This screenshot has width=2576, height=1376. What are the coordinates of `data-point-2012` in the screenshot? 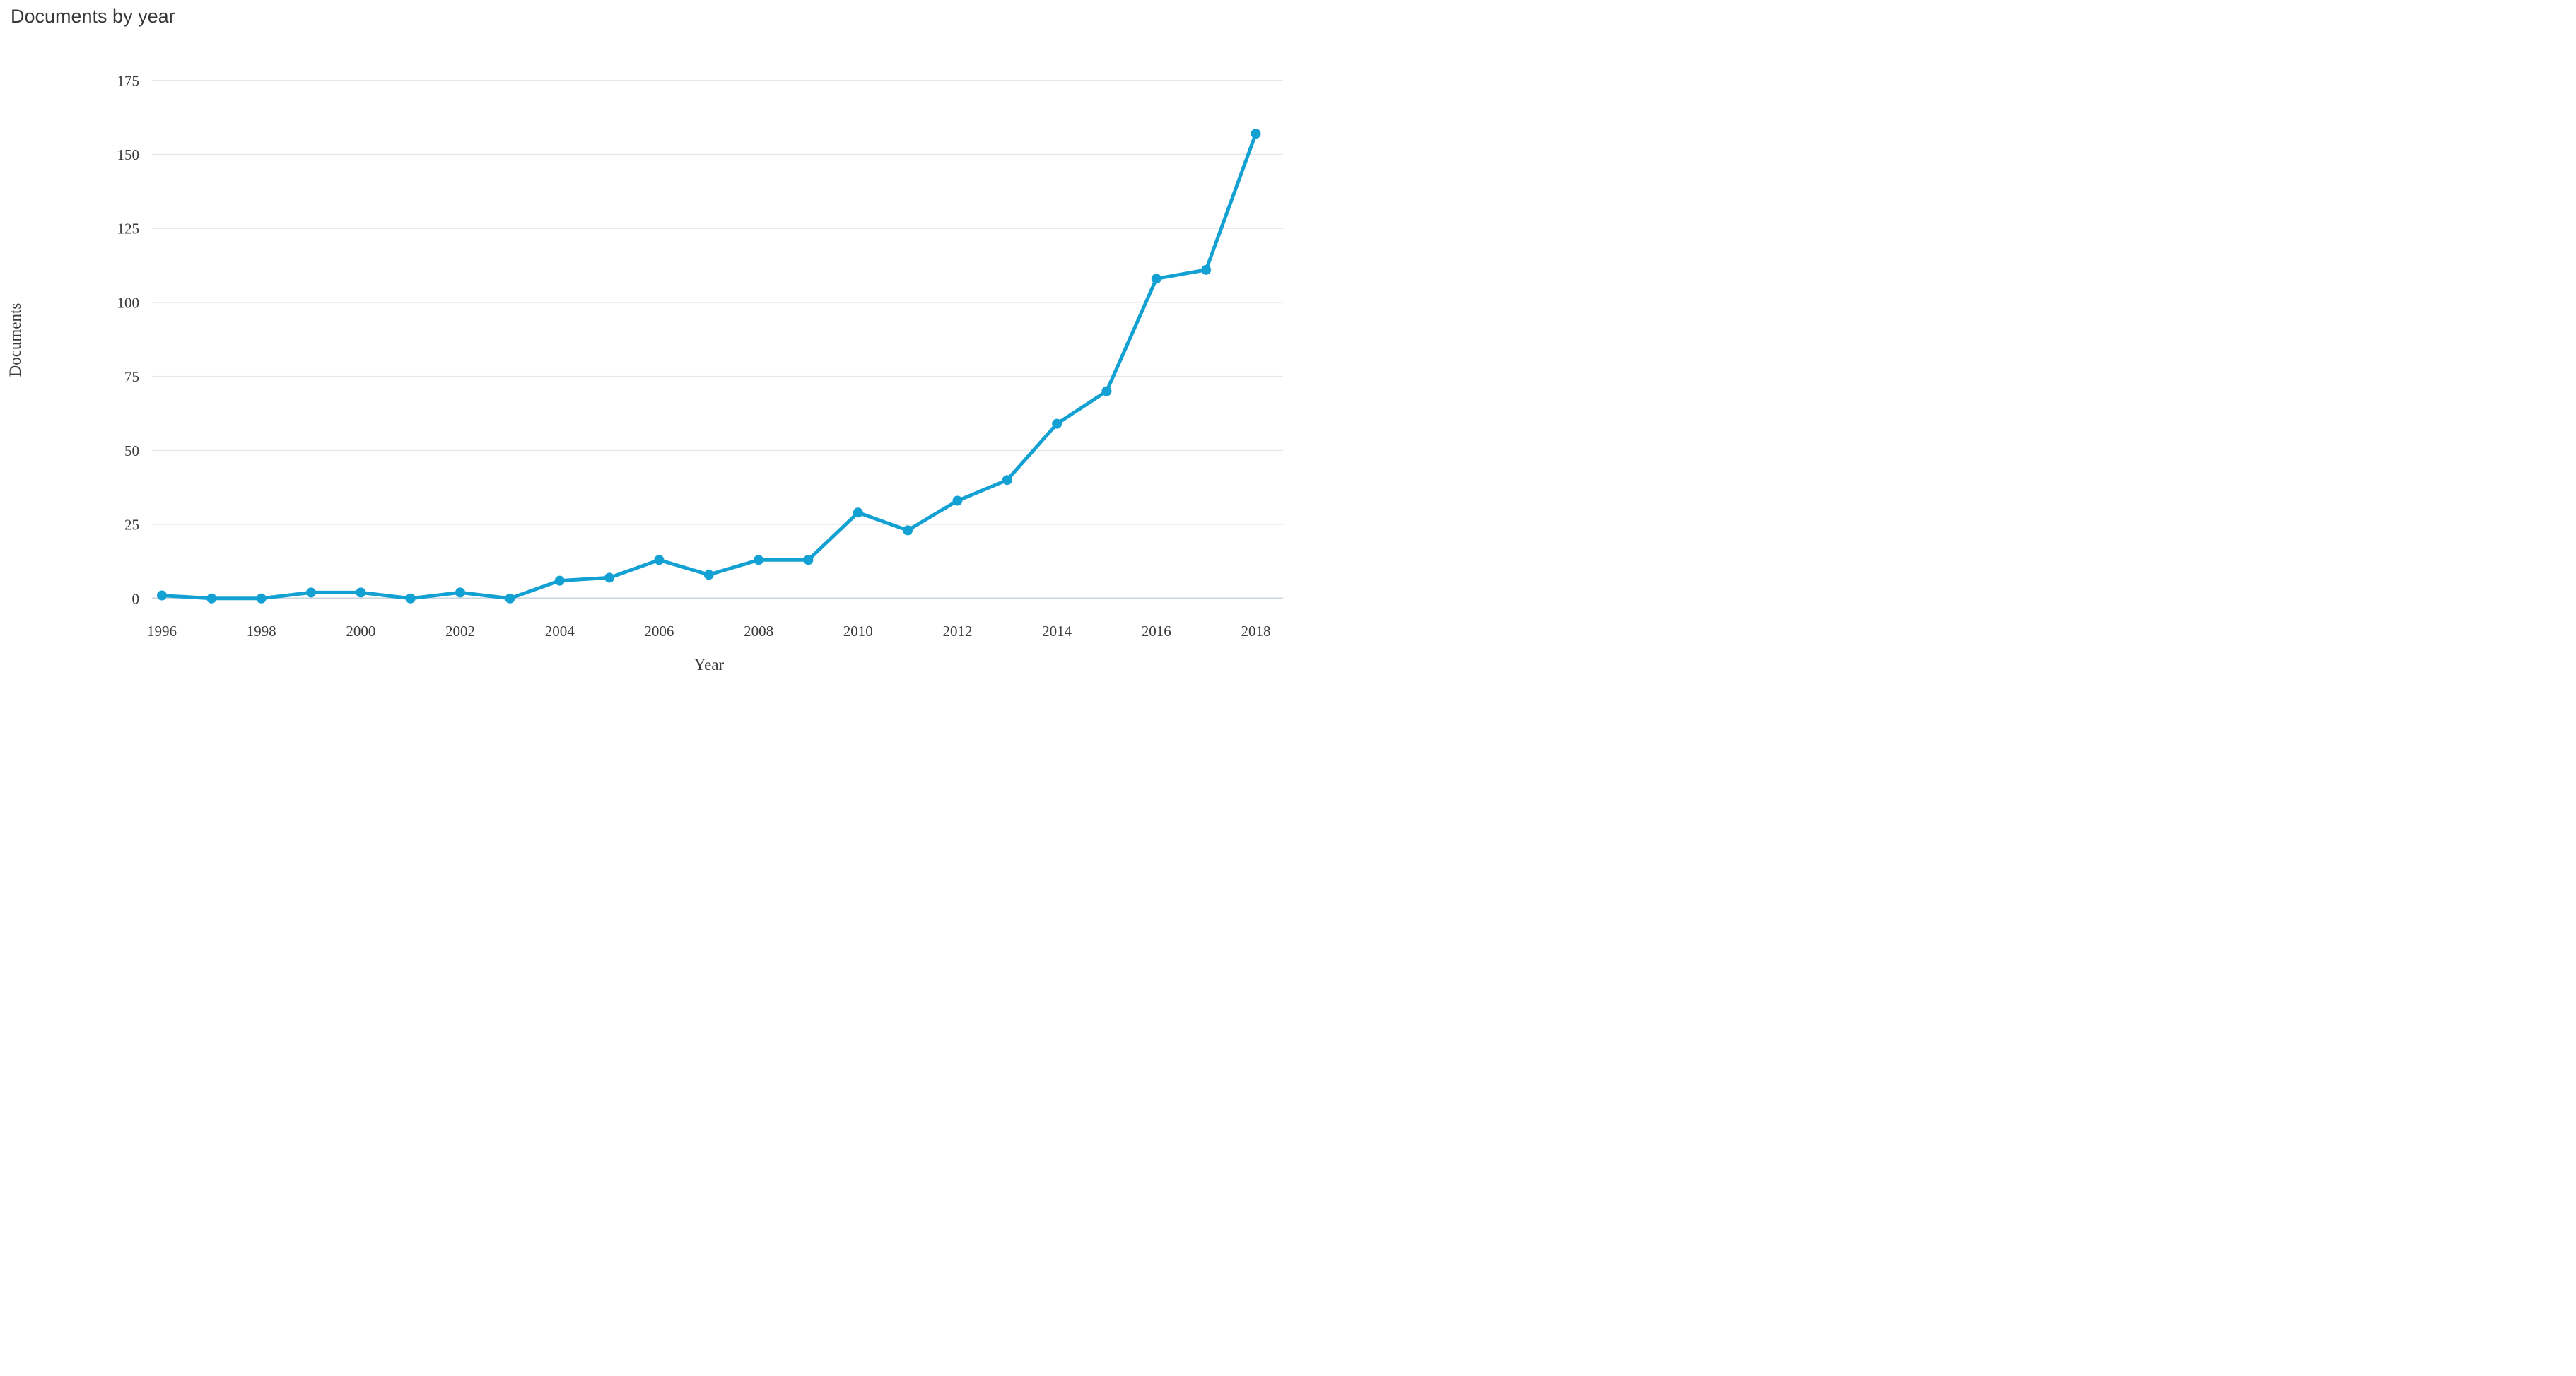 It's located at (958, 501).